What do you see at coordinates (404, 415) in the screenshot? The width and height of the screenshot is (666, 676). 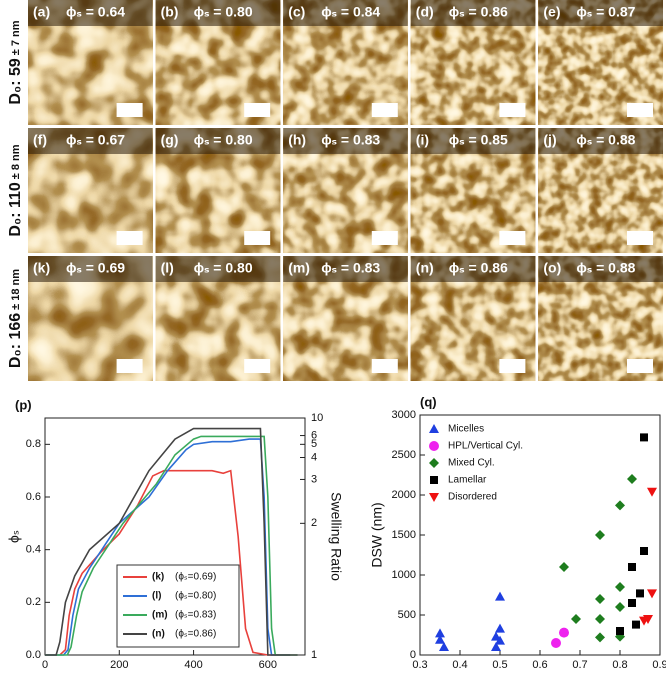 I see `y-tick-label: 3000` at bounding box center [404, 415].